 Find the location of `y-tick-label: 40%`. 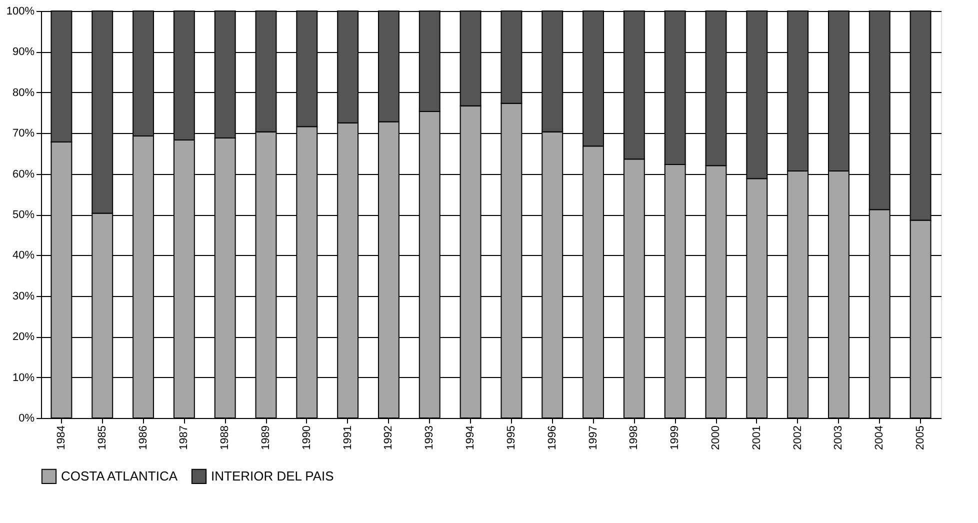

y-tick-label: 40% is located at coordinates (23, 256).